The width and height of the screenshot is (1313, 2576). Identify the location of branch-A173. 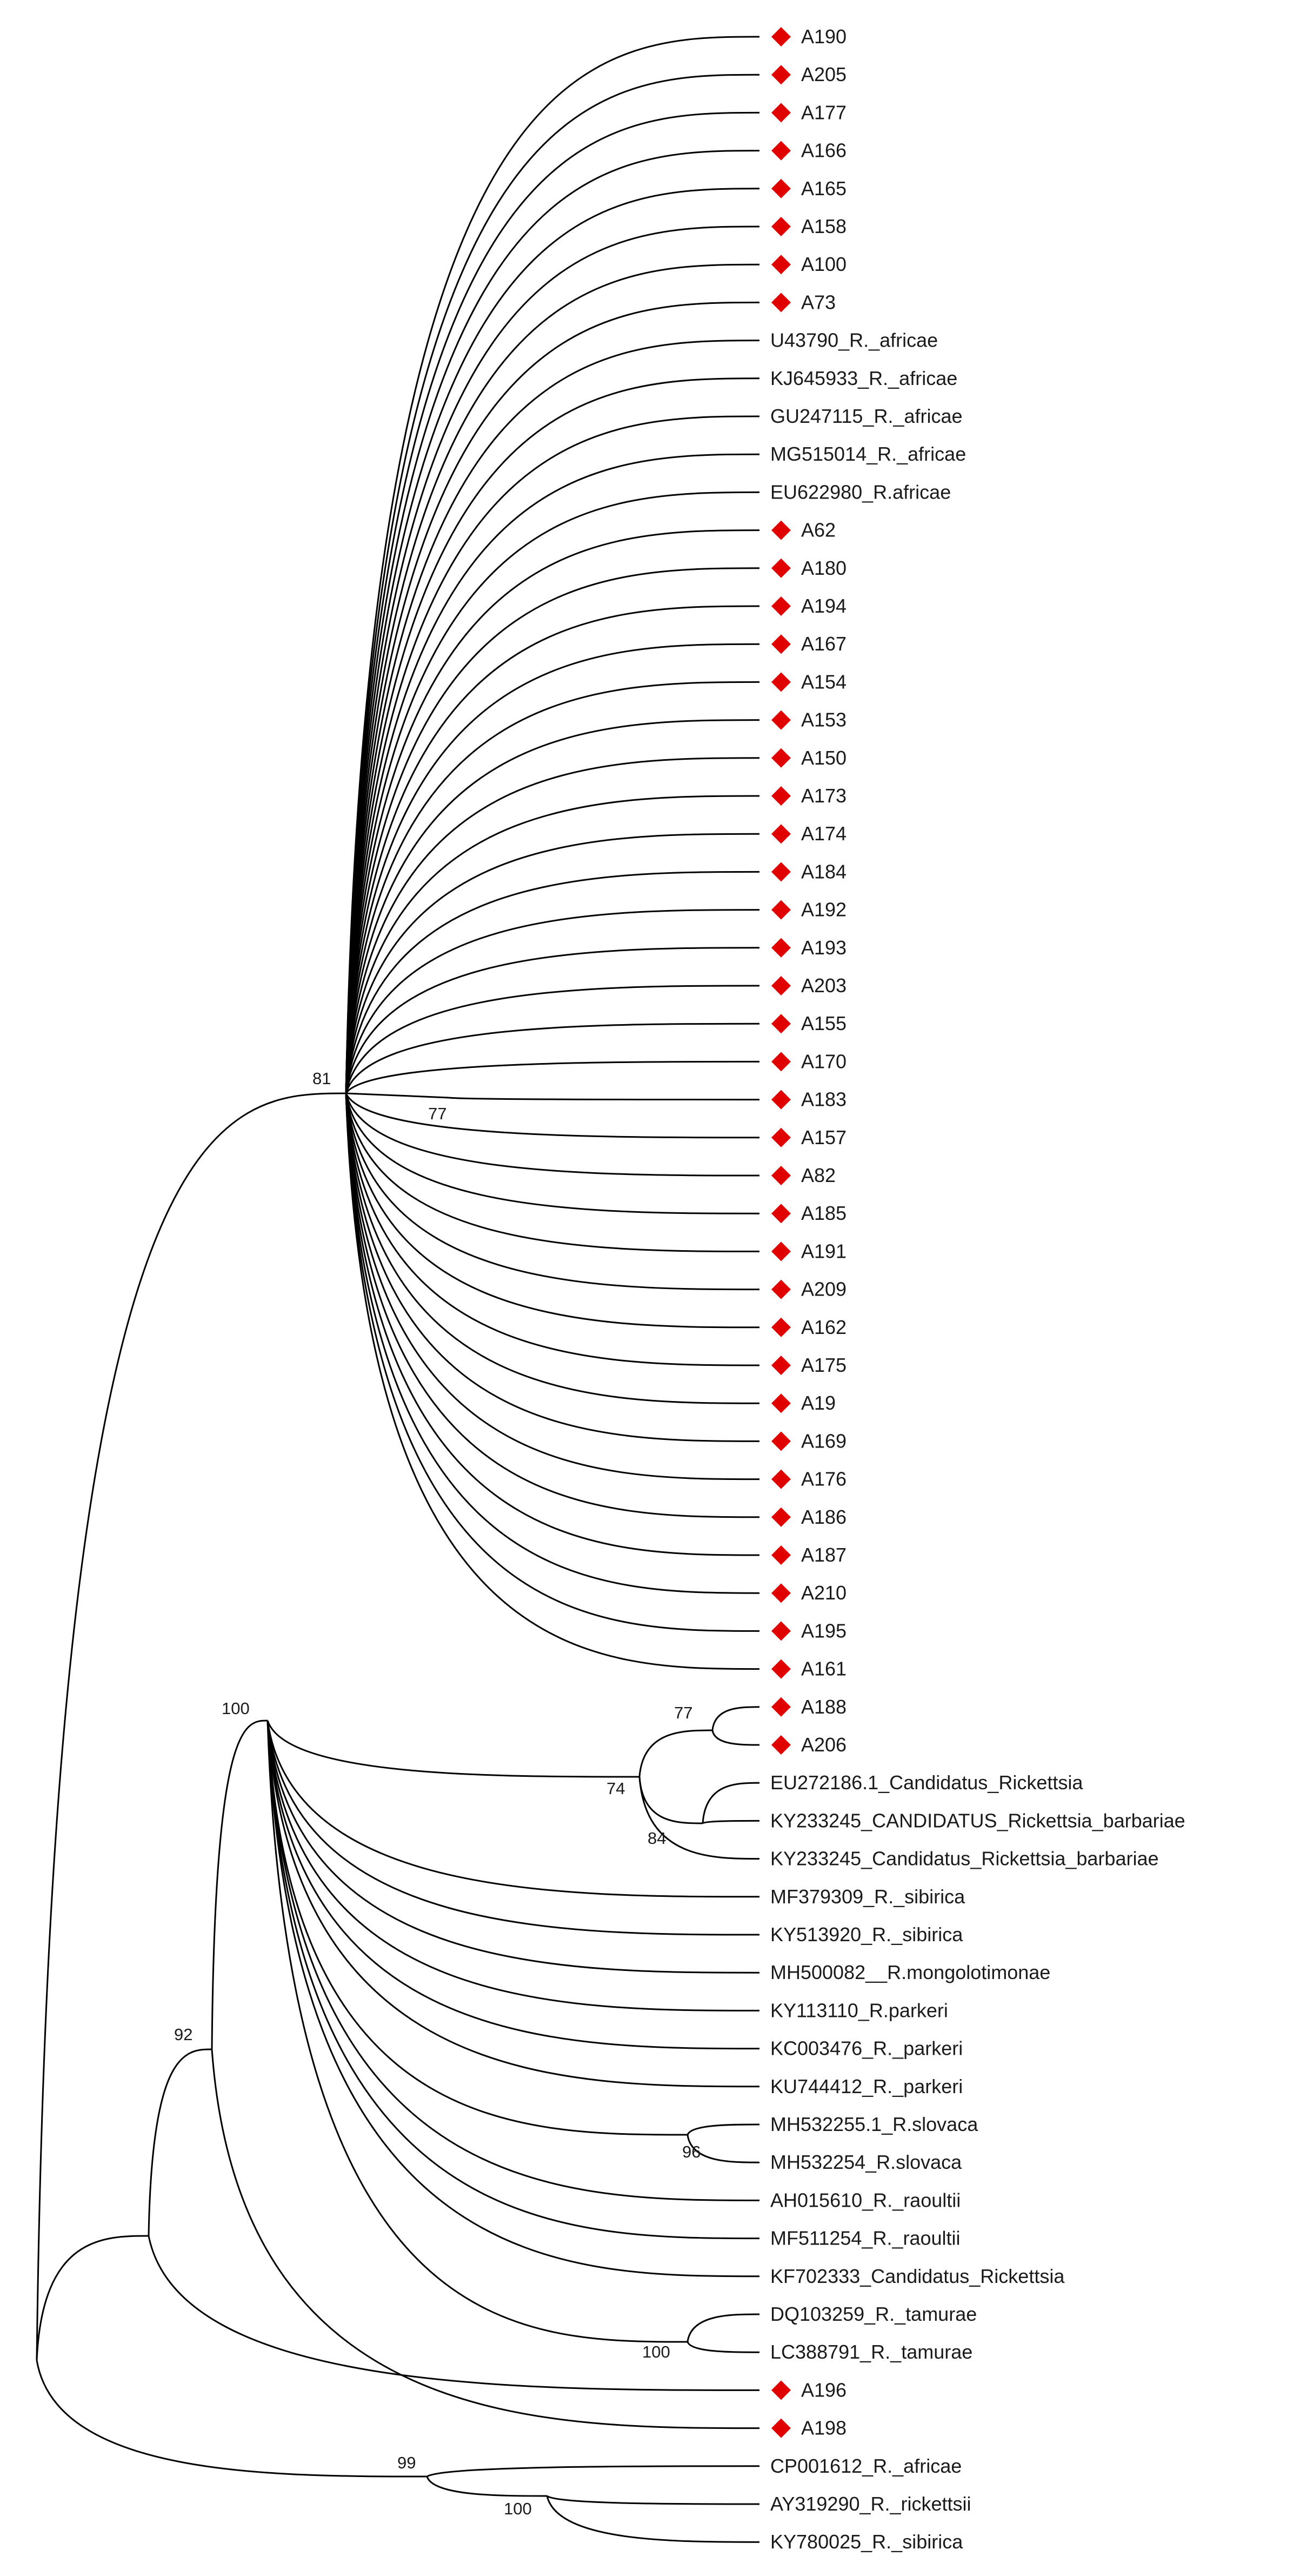
(552, 944).